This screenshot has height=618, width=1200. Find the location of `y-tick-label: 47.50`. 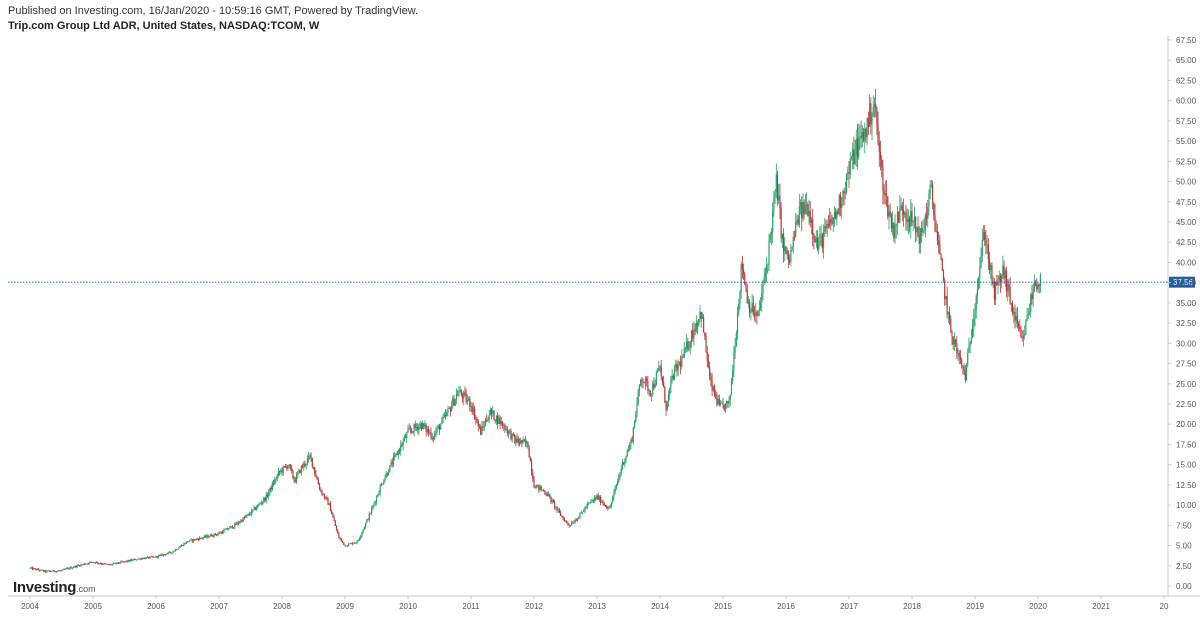

y-tick-label: 47.50 is located at coordinates (1186, 202).